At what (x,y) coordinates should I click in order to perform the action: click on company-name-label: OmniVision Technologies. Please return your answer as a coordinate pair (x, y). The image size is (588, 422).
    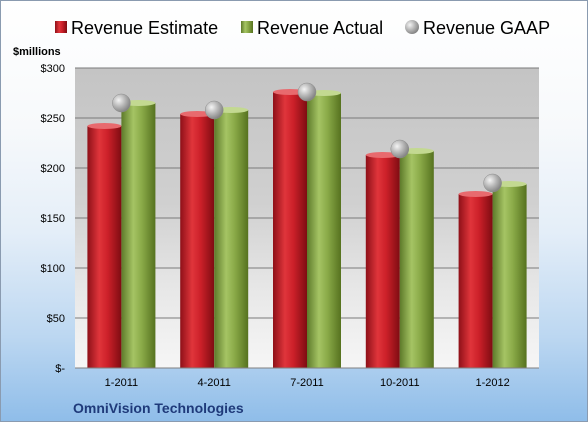
    Looking at the image, I should click on (158, 408).